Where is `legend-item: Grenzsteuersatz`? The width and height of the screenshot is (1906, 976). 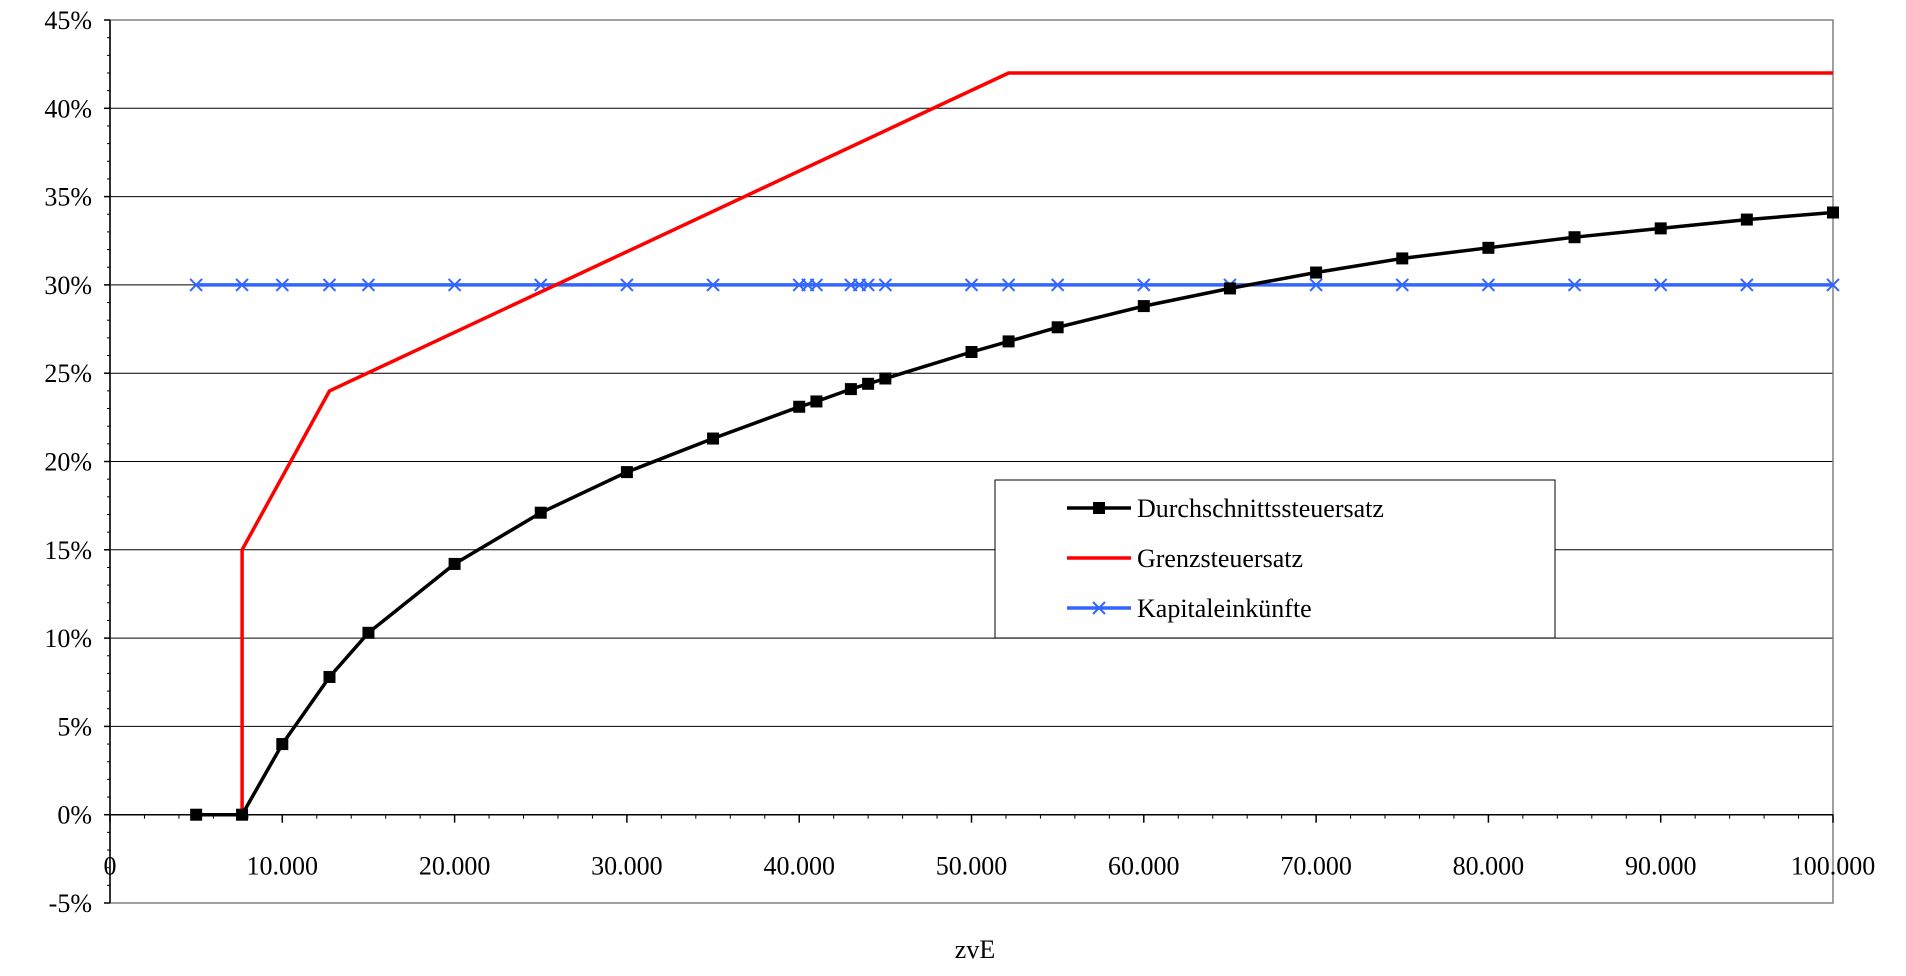 legend-item: Grenzsteuersatz is located at coordinates (1185, 558).